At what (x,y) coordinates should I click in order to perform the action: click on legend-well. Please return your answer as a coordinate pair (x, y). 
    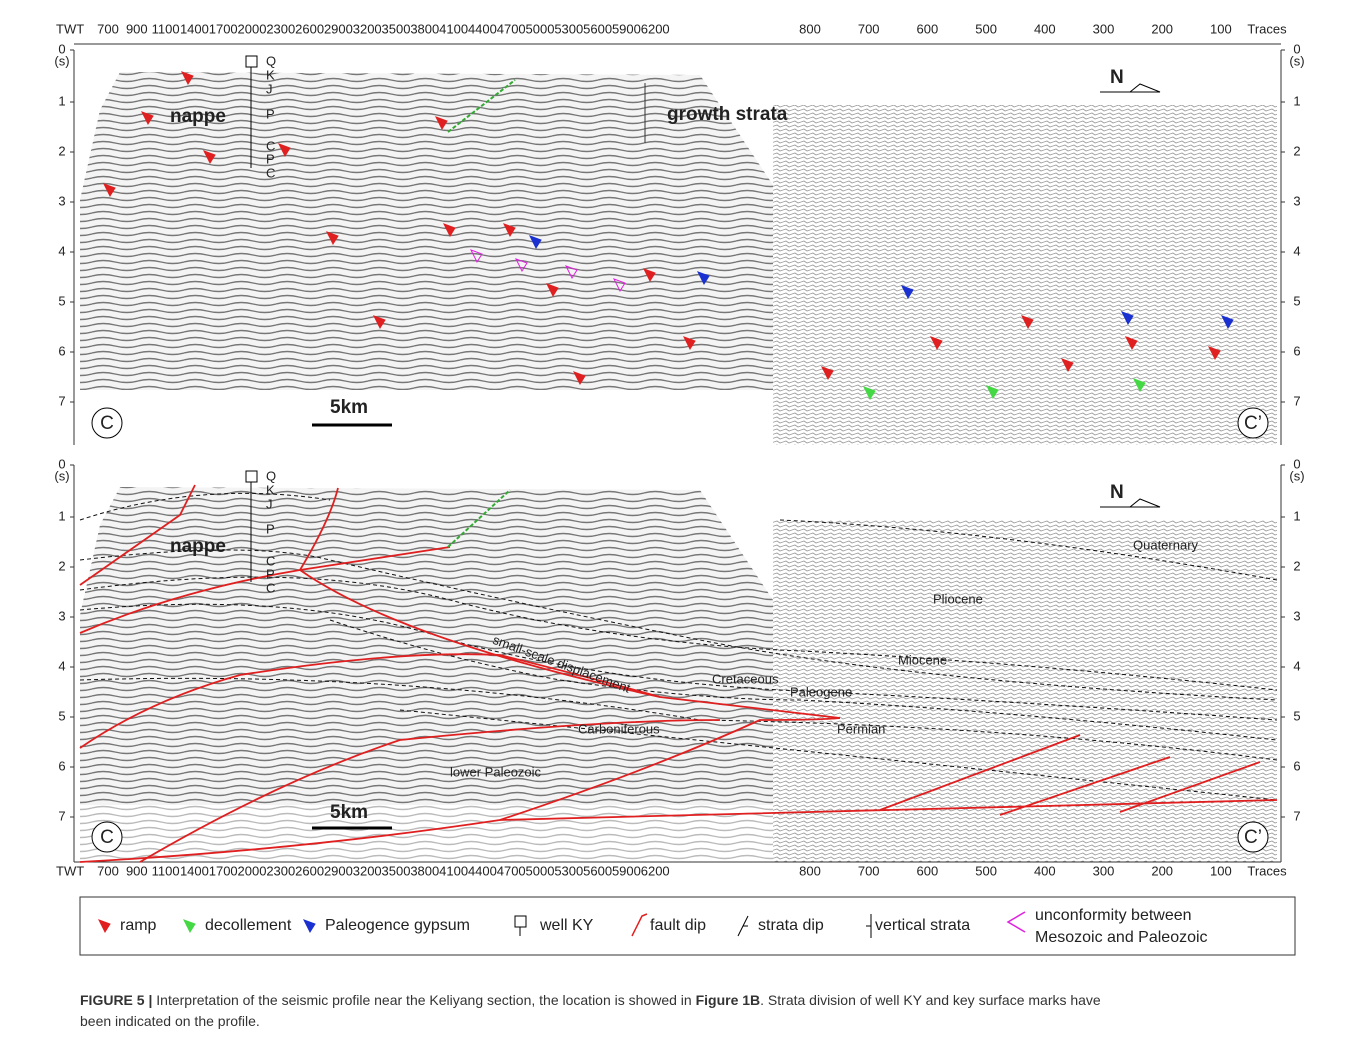
    Looking at the image, I should click on (520, 921).